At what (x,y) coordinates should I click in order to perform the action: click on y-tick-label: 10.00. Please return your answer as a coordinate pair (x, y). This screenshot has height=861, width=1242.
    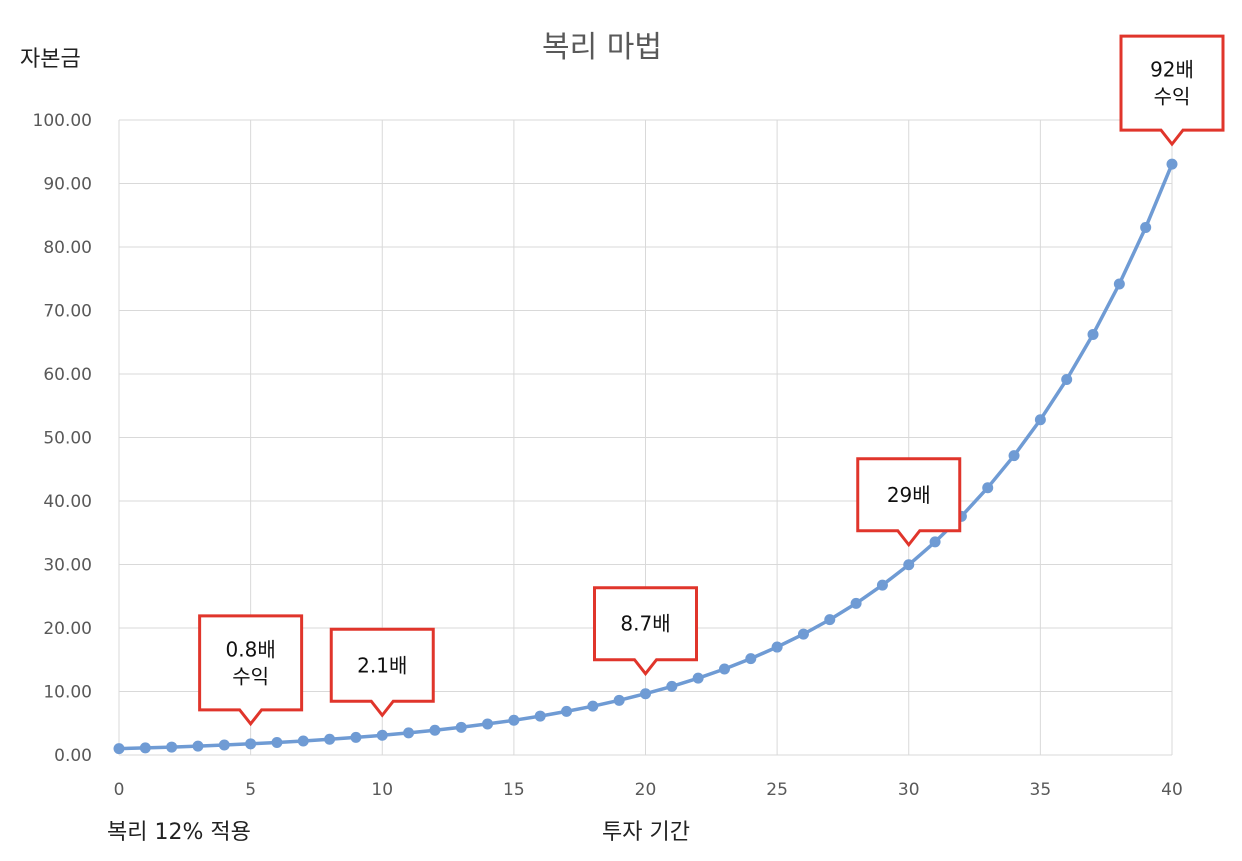
    Looking at the image, I should click on (67, 693).